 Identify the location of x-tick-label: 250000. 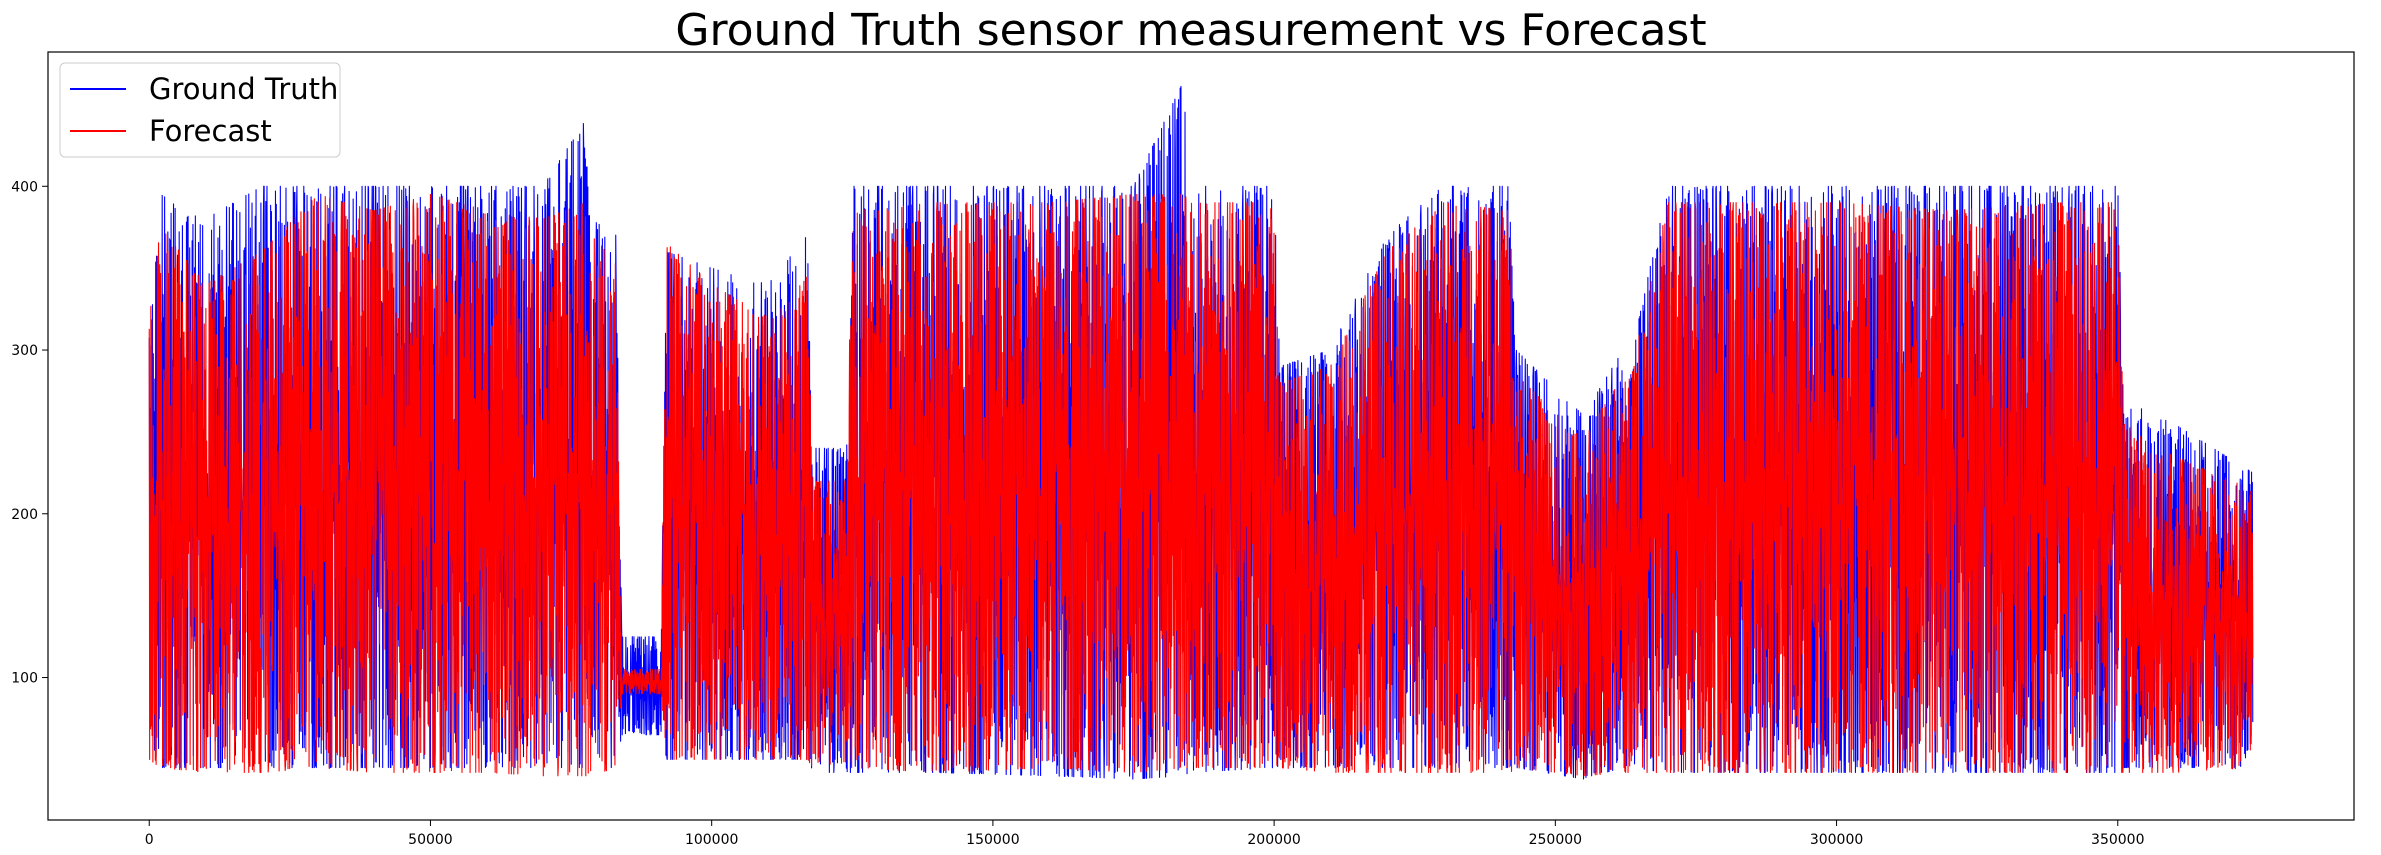
(1555, 840).